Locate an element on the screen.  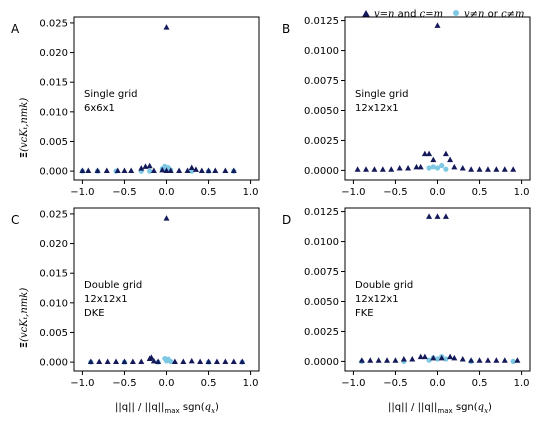
y-tick-label: 0.0100 is located at coordinates (321, 51).